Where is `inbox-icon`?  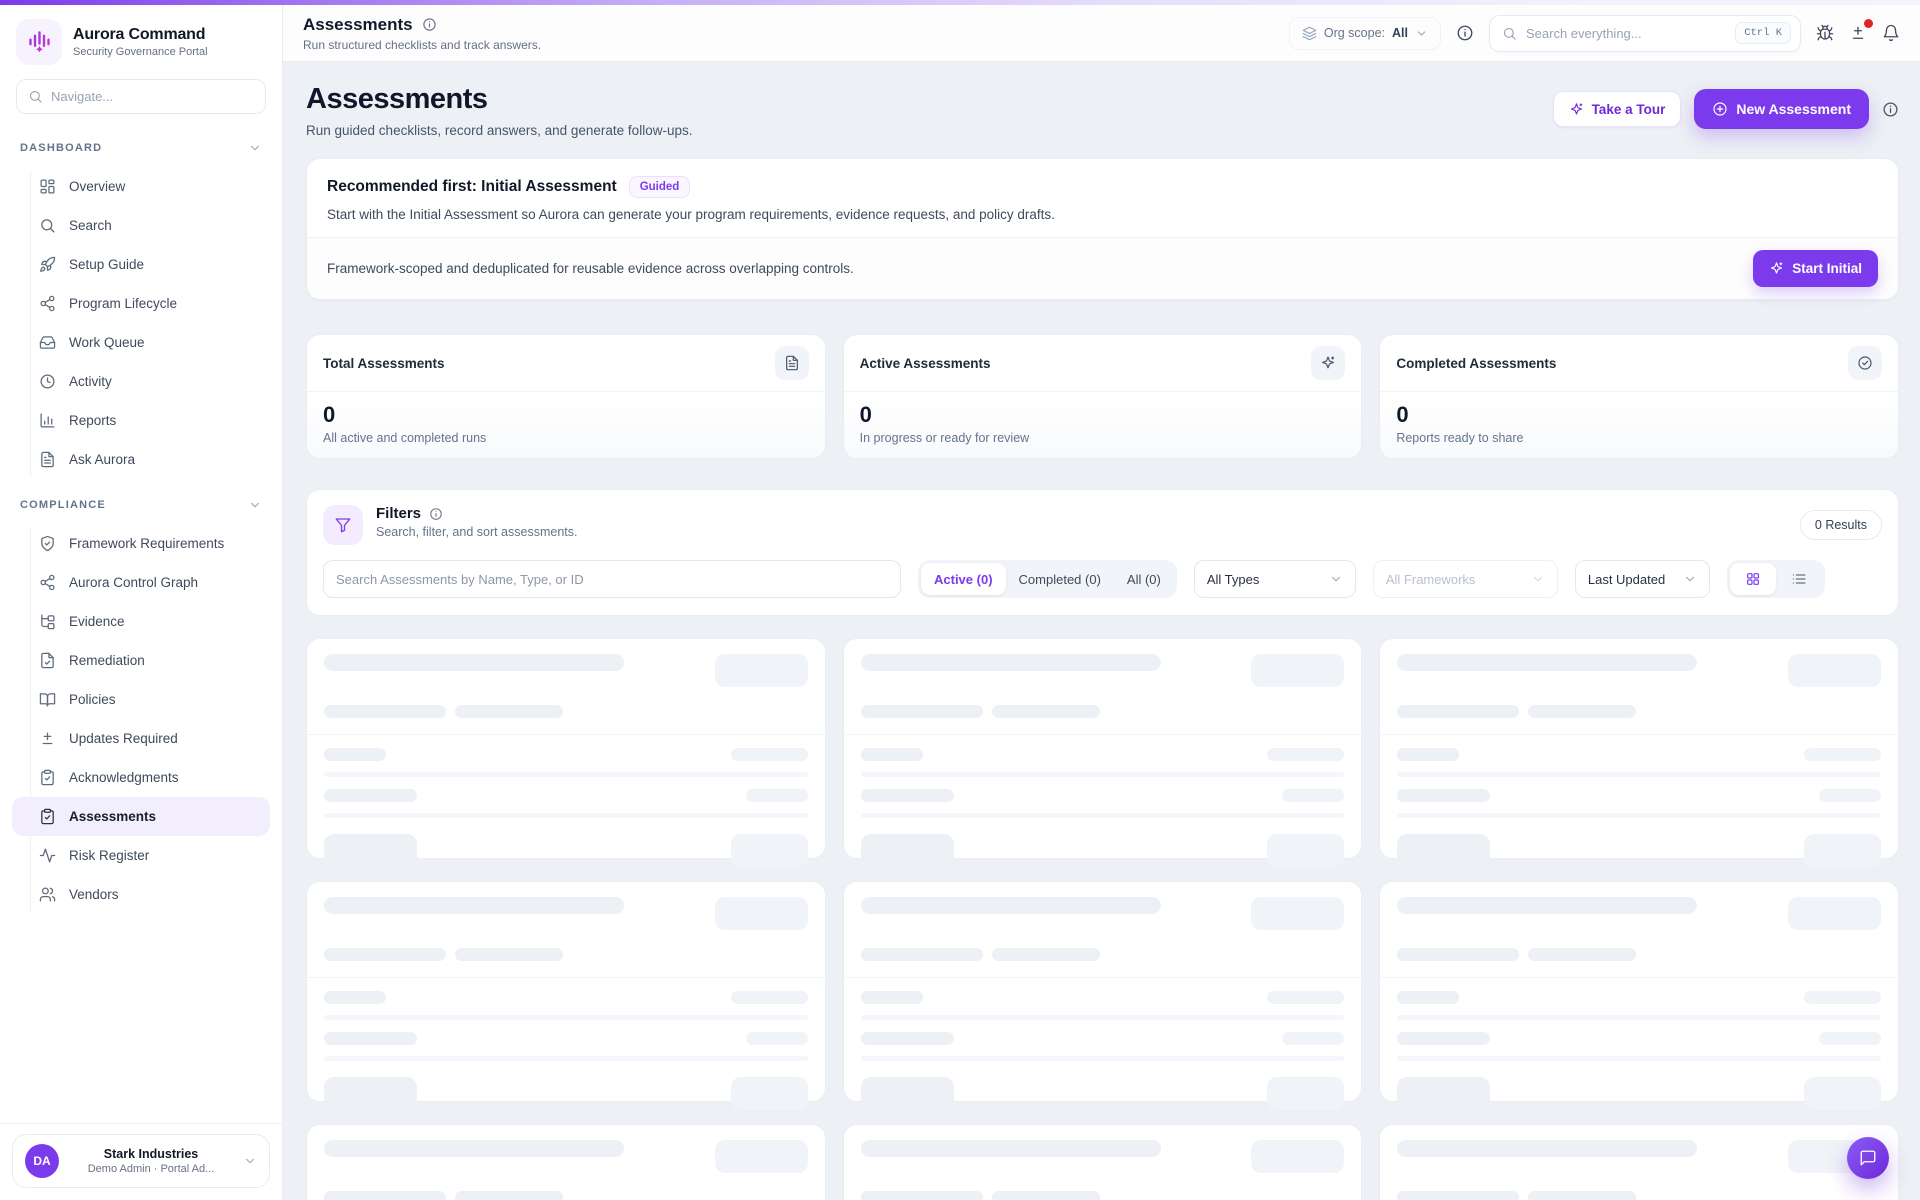 inbox-icon is located at coordinates (47, 342).